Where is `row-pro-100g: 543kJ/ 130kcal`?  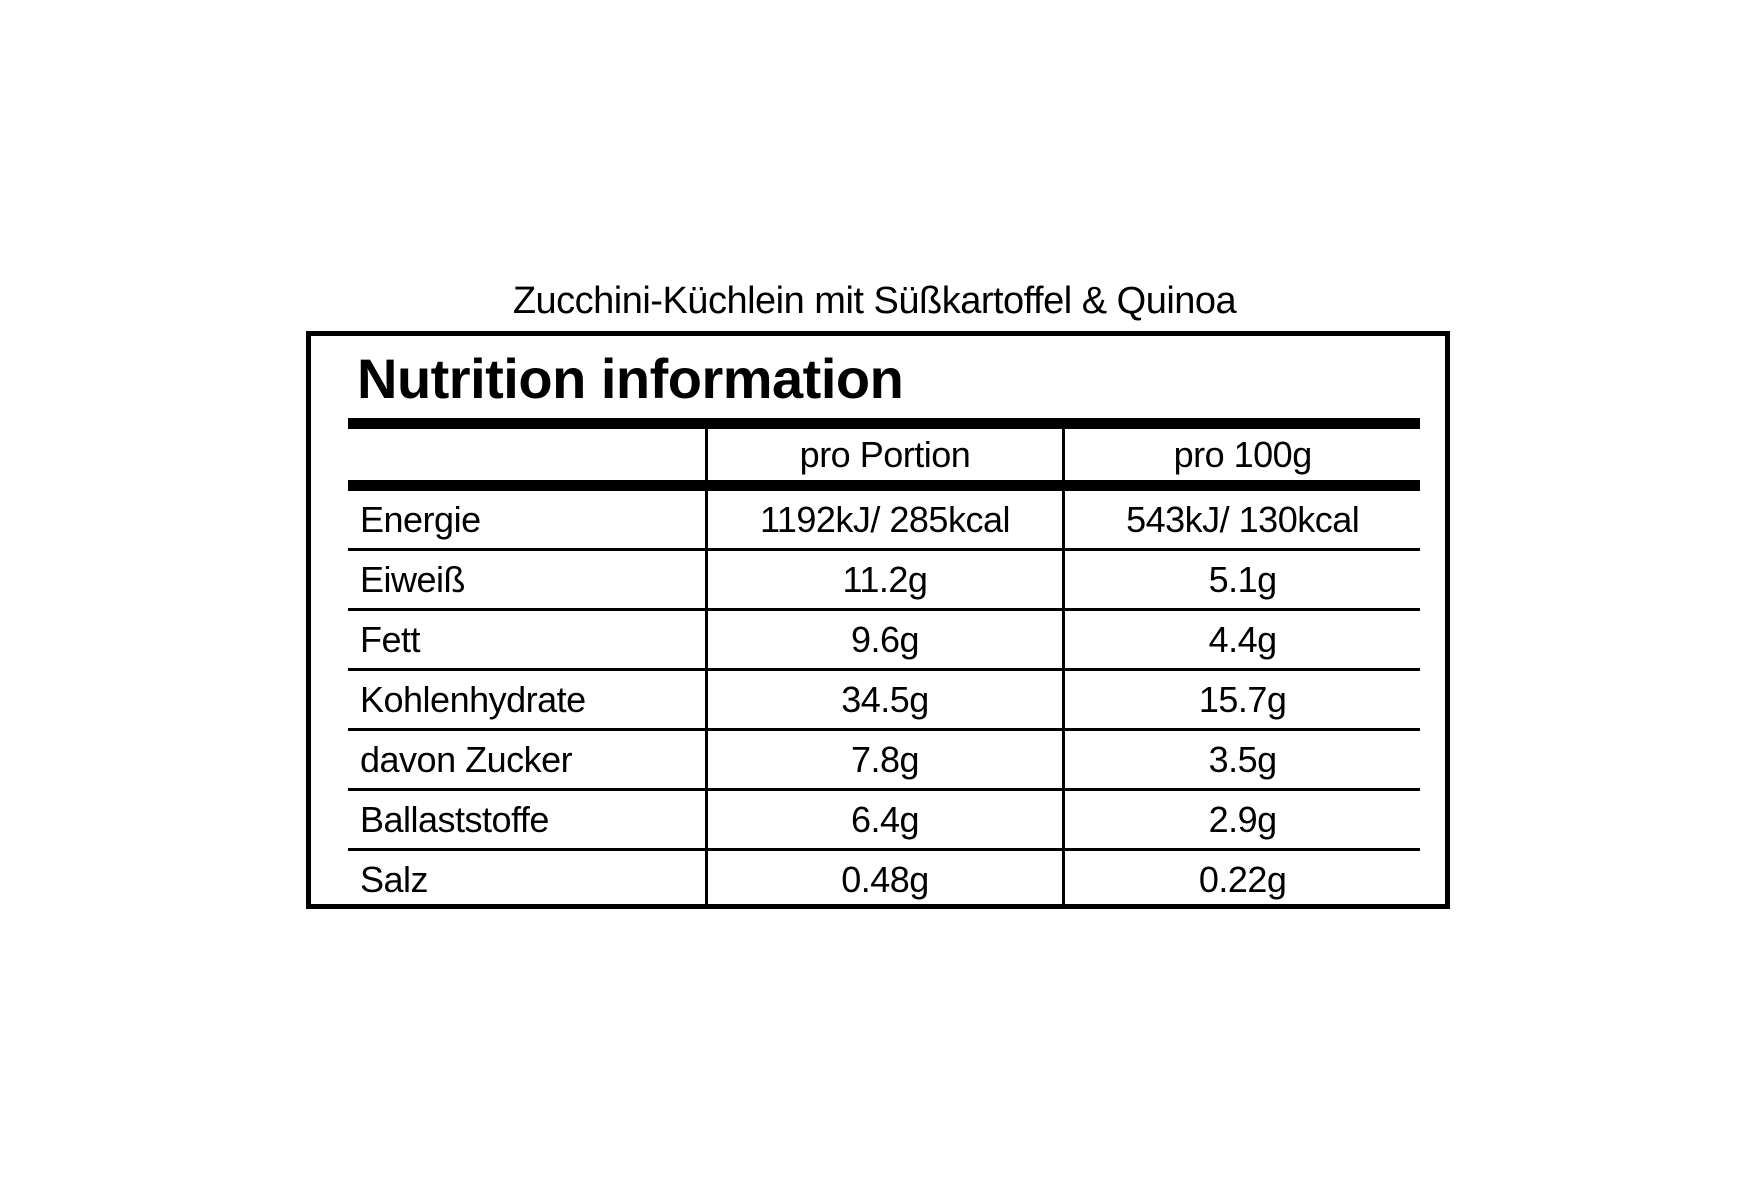 row-pro-100g: 543kJ/ 130kcal is located at coordinates (1241, 518).